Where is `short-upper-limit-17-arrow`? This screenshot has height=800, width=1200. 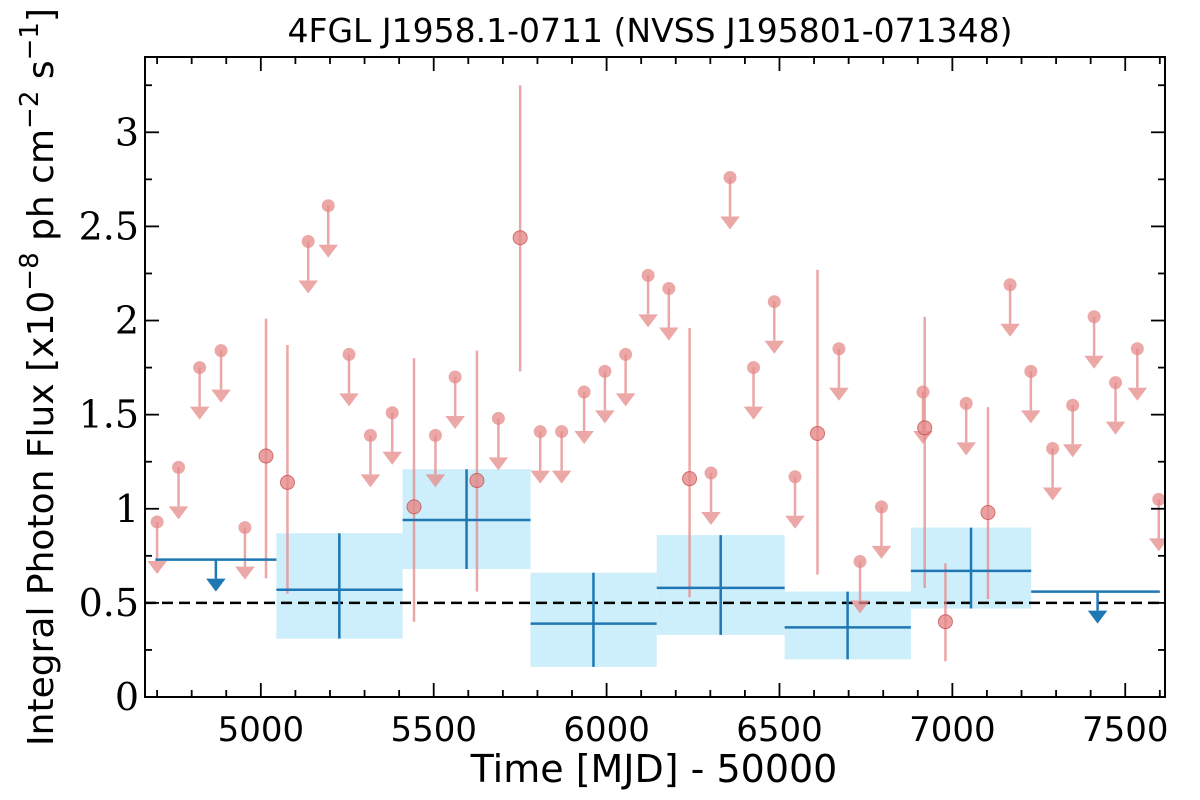 short-upper-limit-17-arrow is located at coordinates (625, 400).